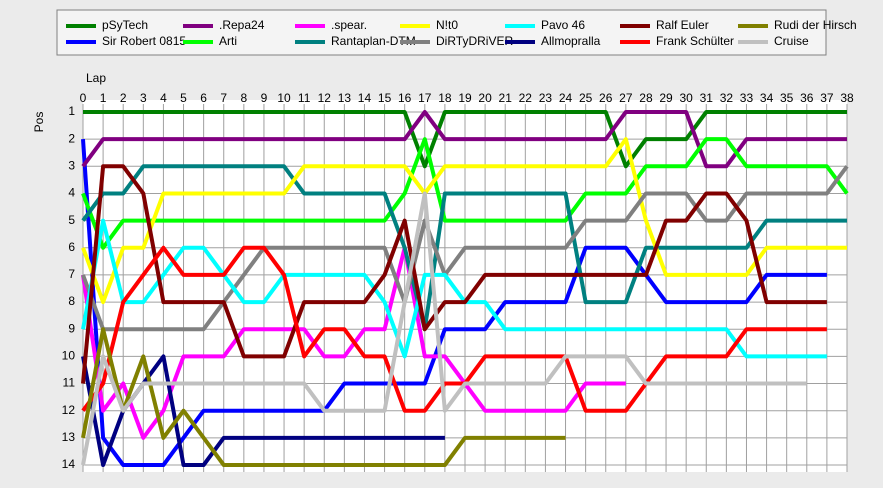 The width and height of the screenshot is (883, 488). Describe the element at coordinates (506, 98) in the screenshot. I see `x-tick-label: 21` at that location.